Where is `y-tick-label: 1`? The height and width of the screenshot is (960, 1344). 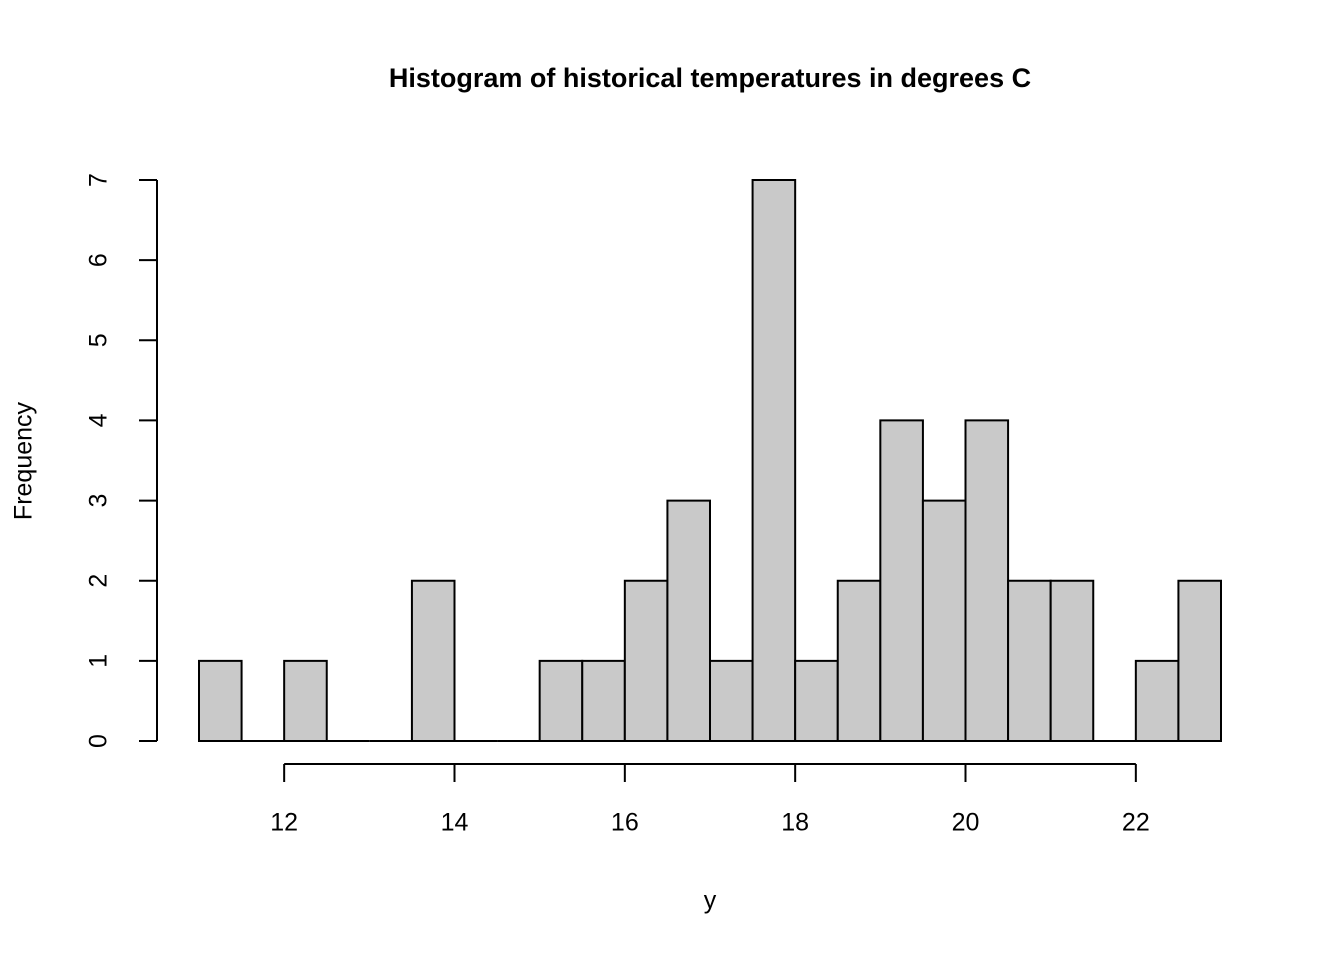 y-tick-label: 1 is located at coordinates (99, 661).